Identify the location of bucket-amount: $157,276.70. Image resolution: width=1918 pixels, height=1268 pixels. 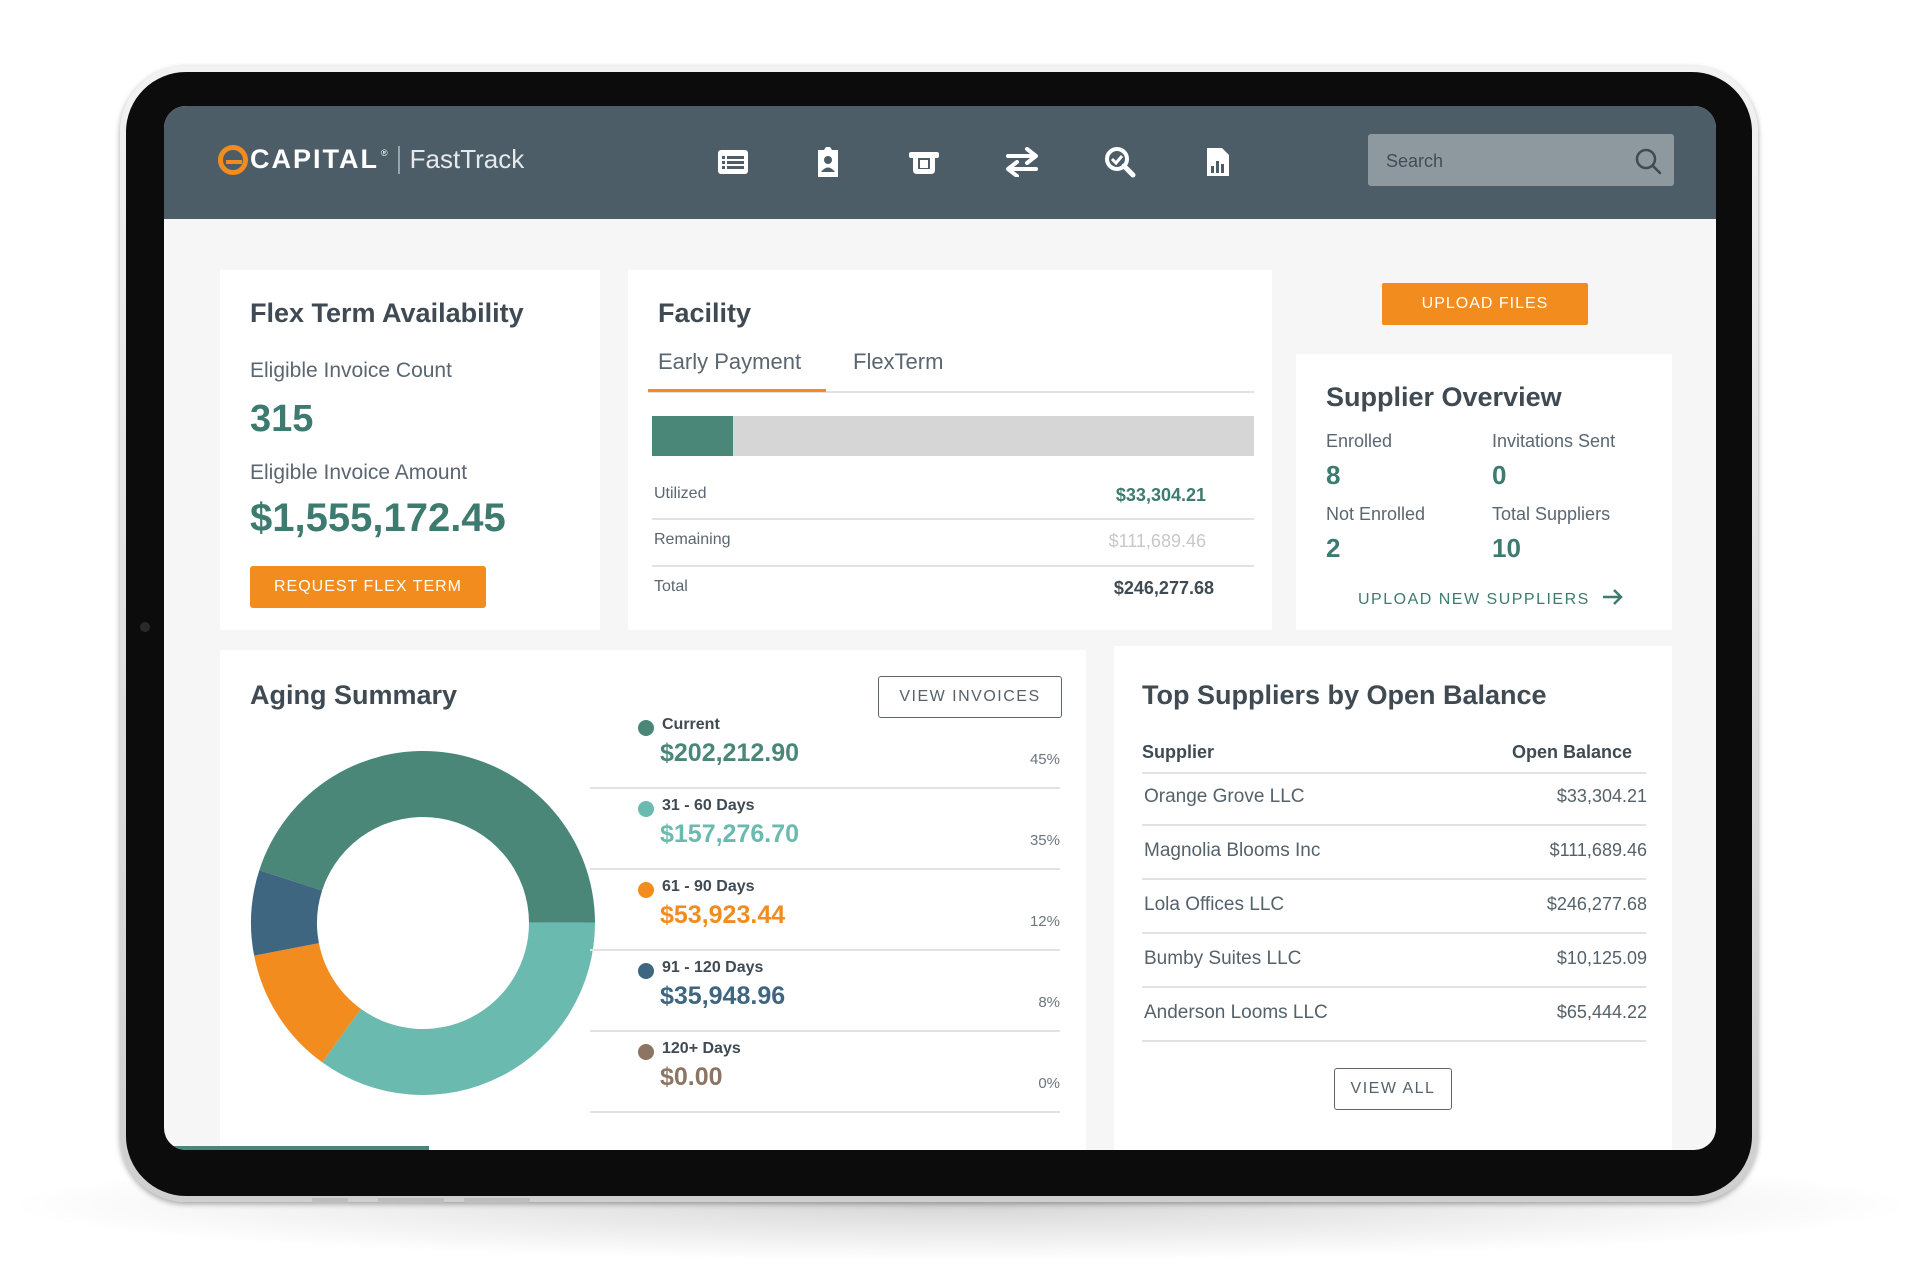
(730, 834).